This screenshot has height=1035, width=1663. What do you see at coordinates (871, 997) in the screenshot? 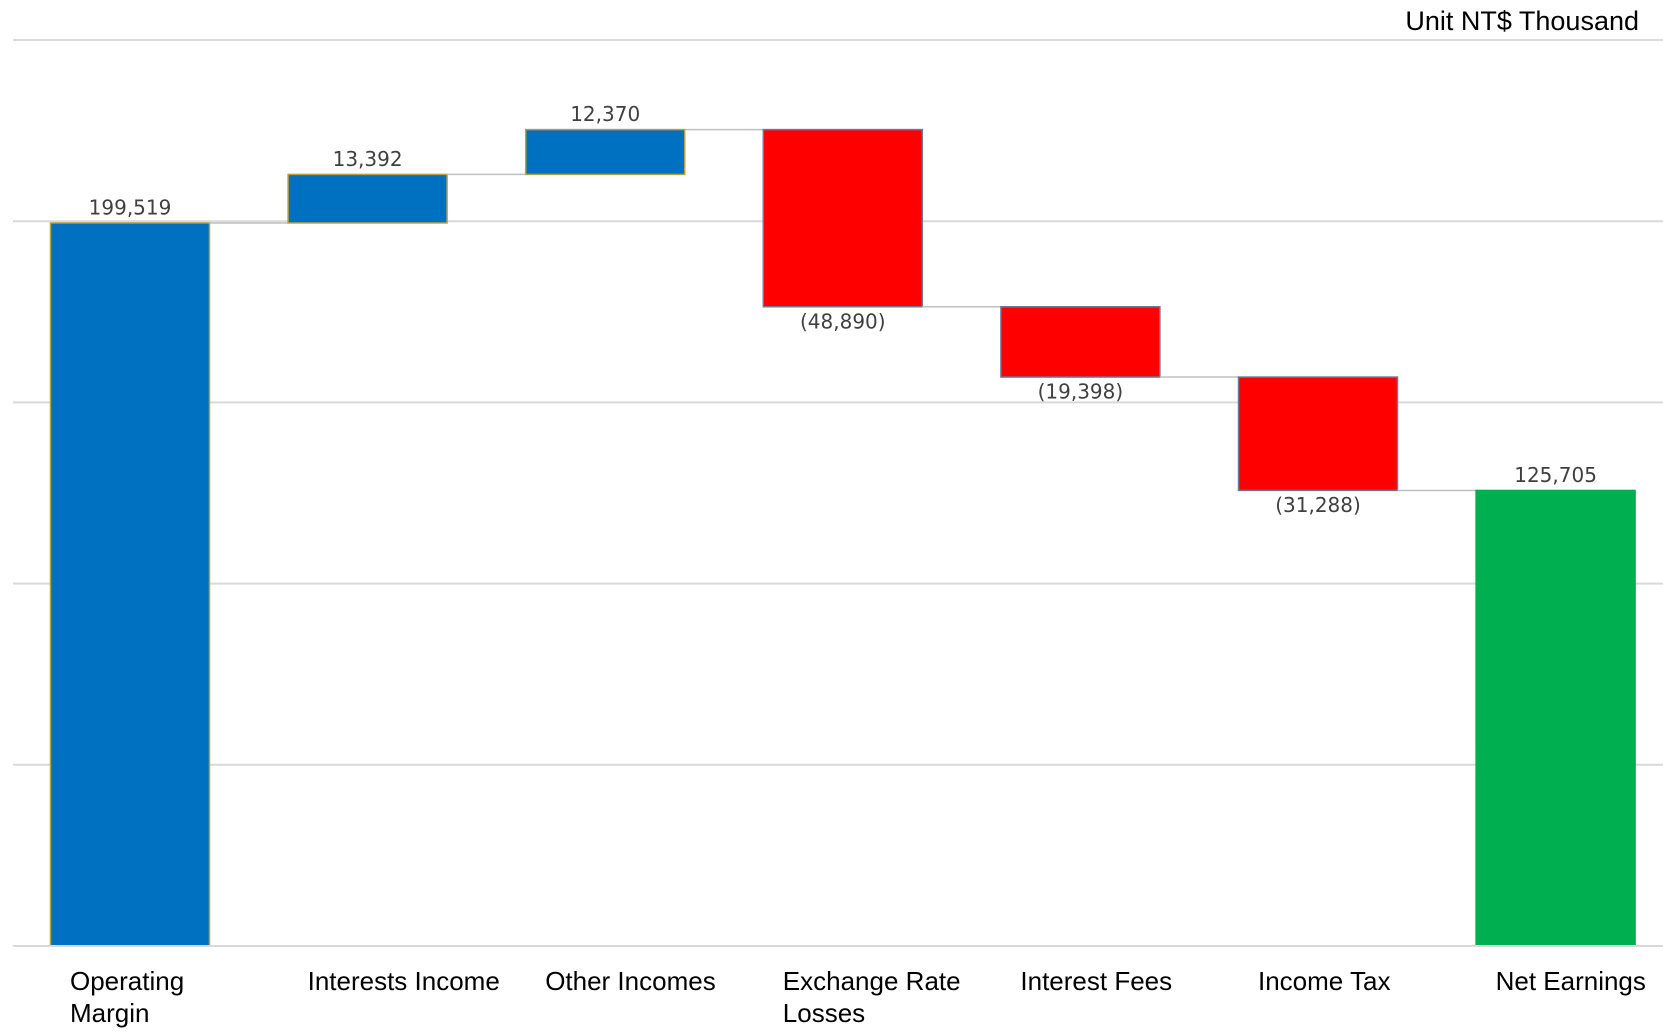
I see `x-tick-label: Exchange Rate Losses` at bounding box center [871, 997].